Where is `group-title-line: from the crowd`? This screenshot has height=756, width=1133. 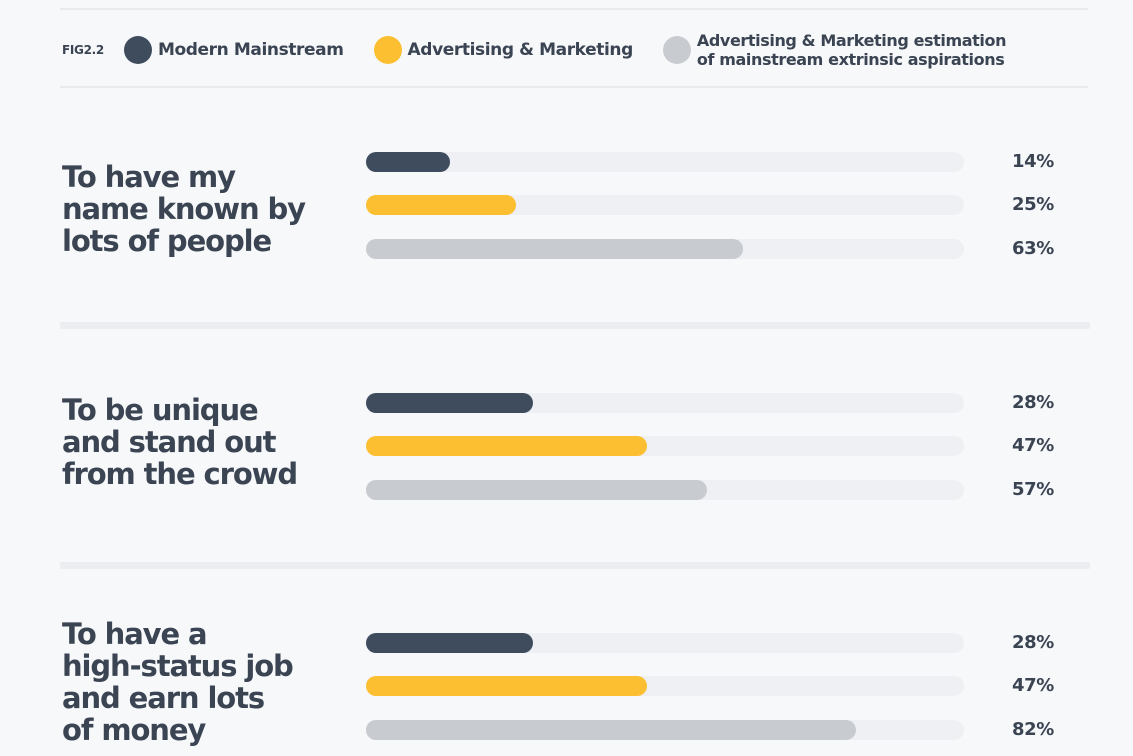
group-title-line: from the crowd is located at coordinates (180, 474).